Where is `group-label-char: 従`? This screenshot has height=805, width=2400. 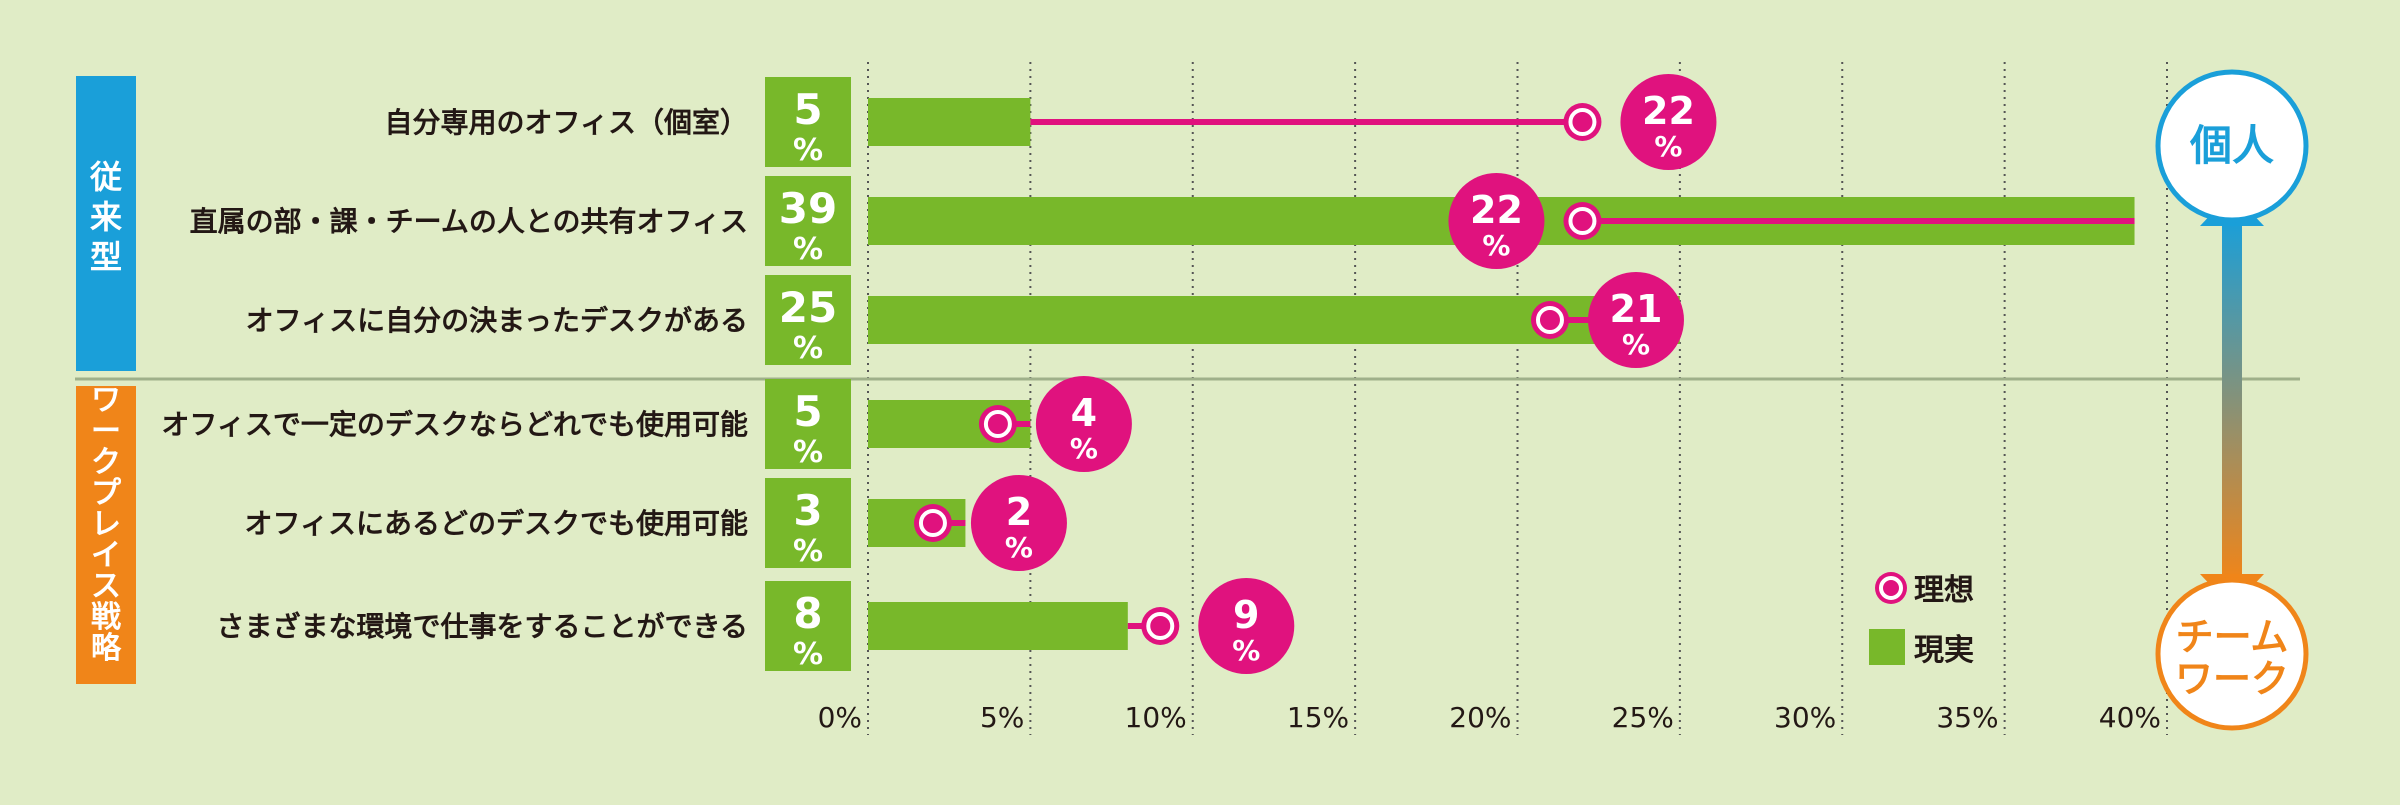
group-label-char: 従 is located at coordinates (105, 177).